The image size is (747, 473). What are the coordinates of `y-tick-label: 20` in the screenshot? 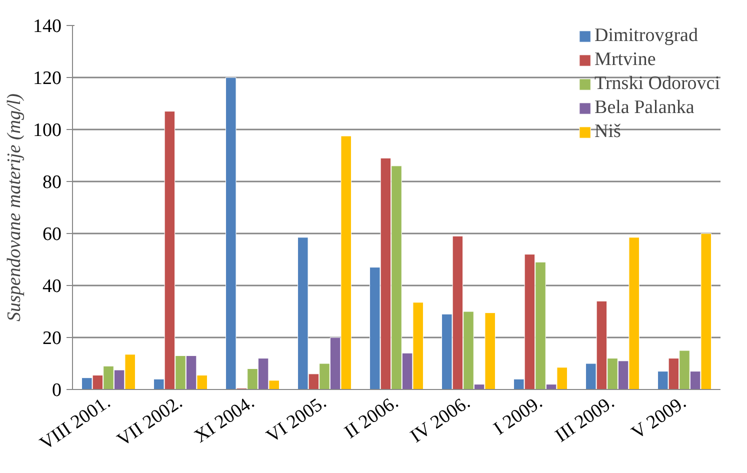 It's located at (52, 338).